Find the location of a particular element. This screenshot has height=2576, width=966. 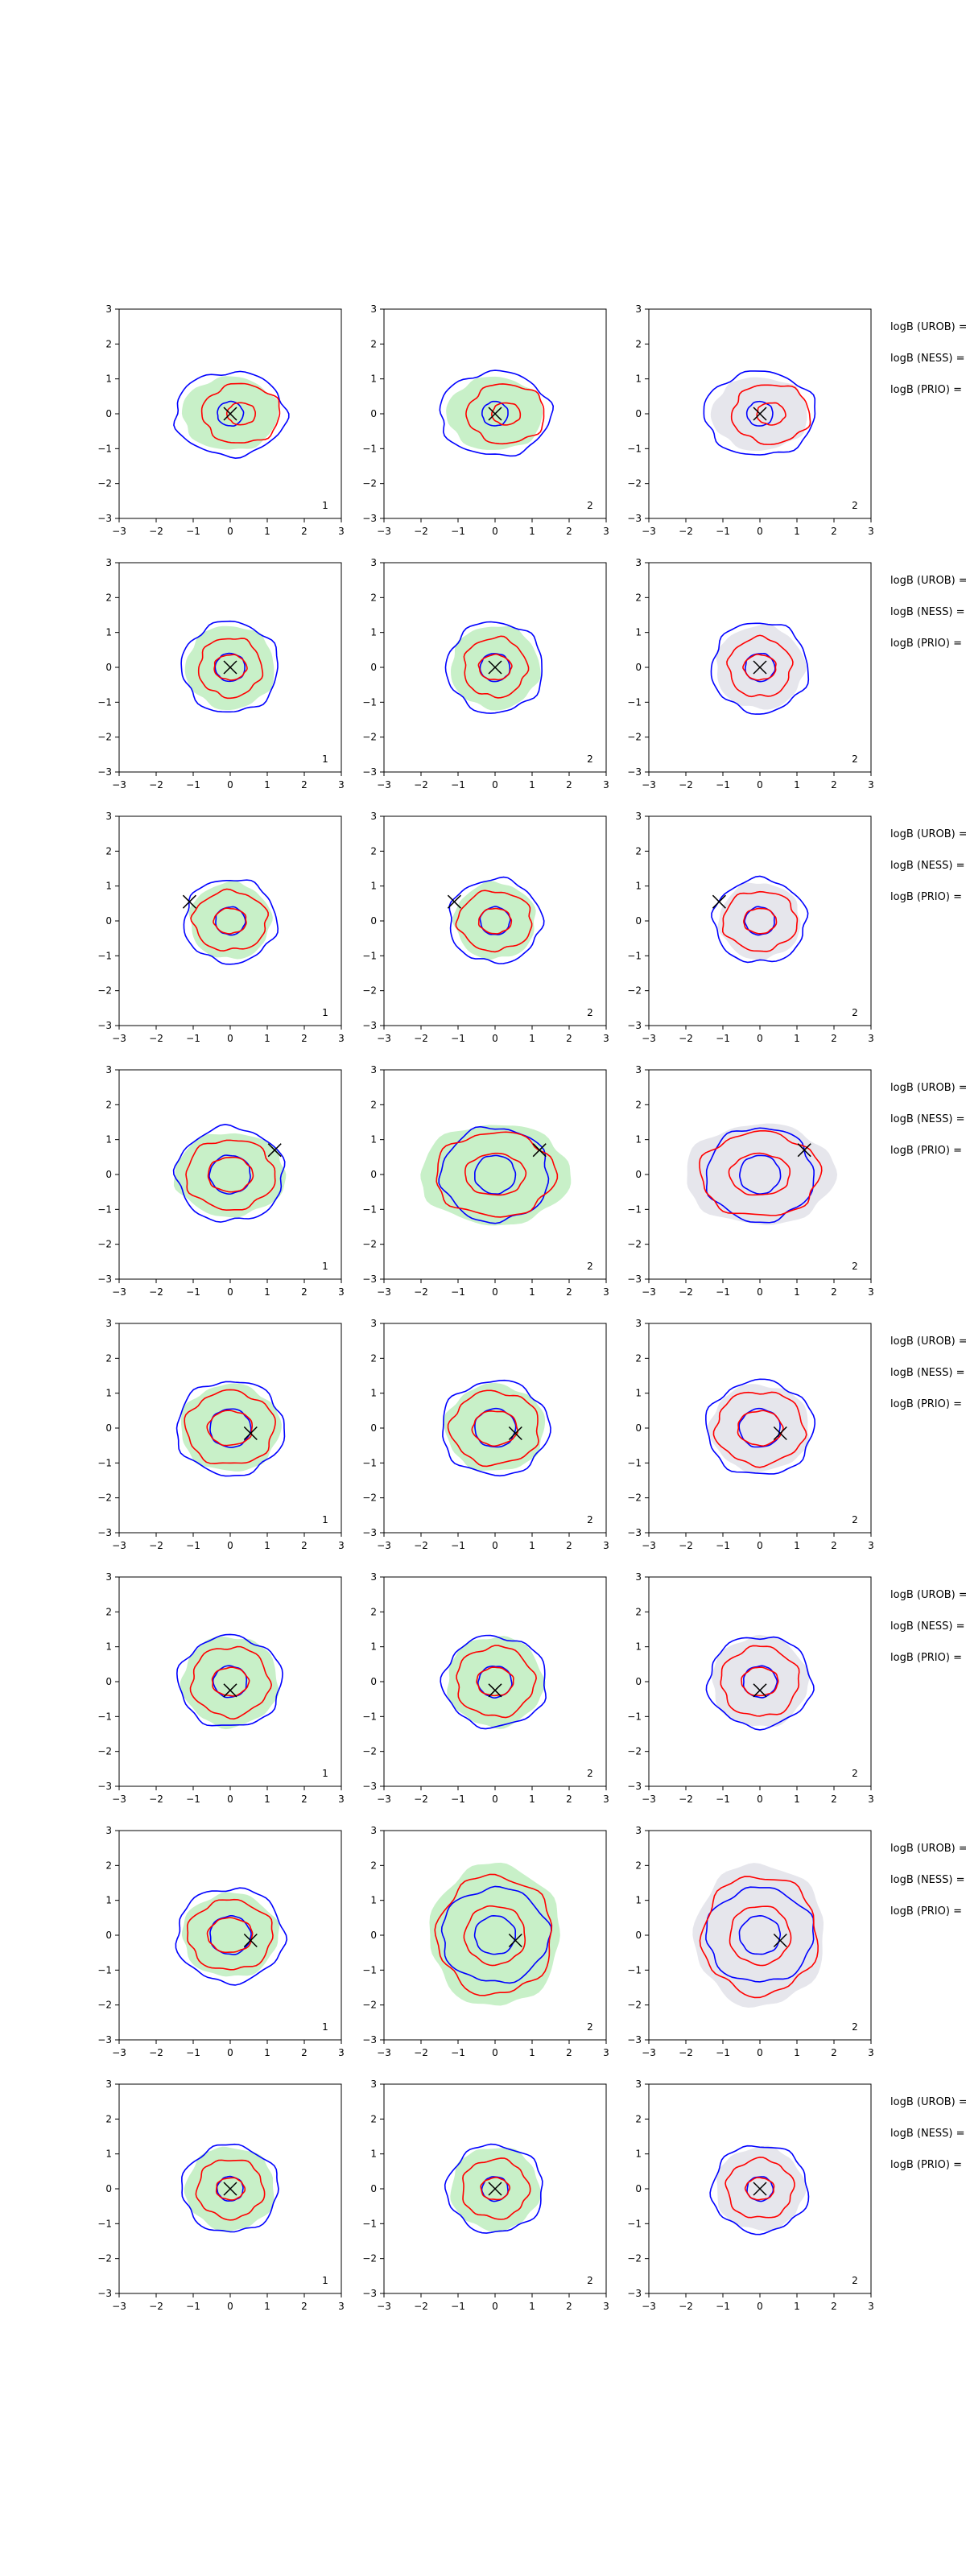

true-value-marker is located at coordinates (515, 1433).